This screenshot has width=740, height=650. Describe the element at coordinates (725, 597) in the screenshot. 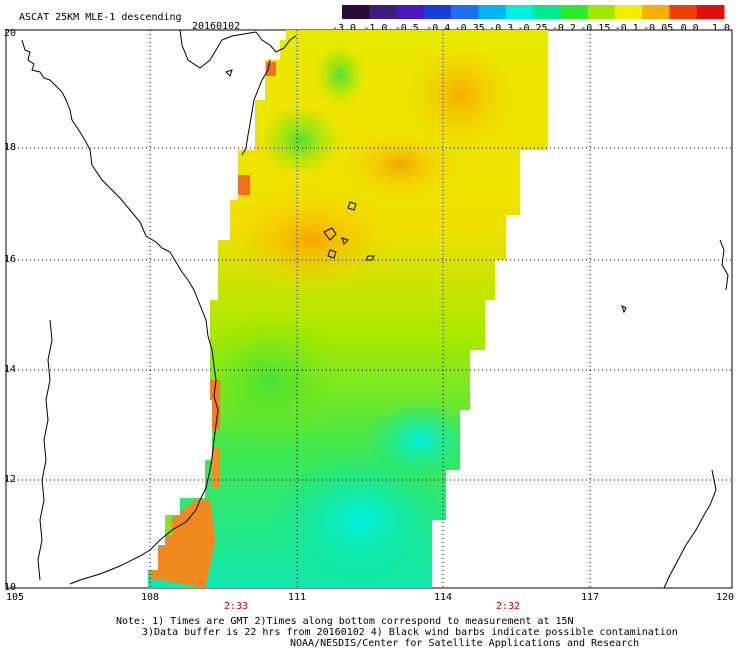

I see `longitude-label: 120` at that location.